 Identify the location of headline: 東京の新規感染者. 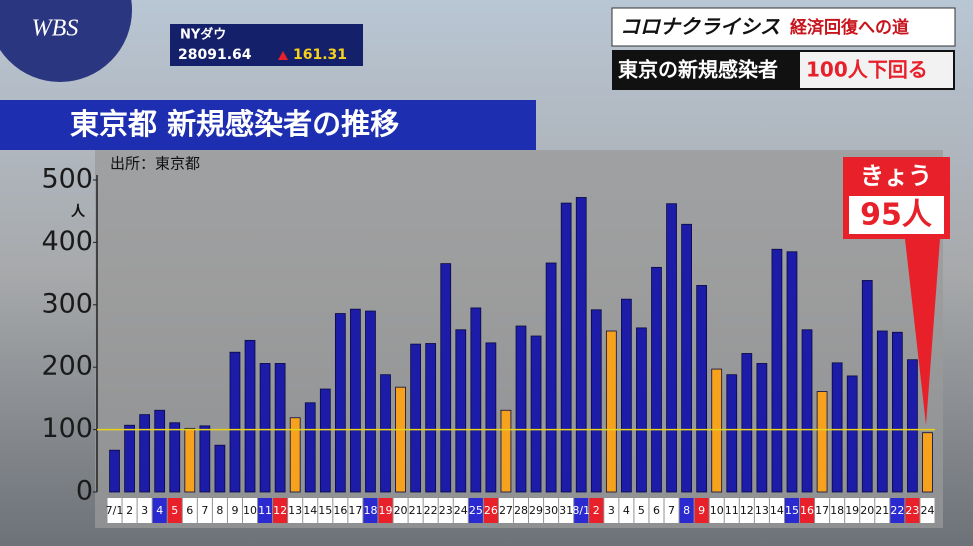
(698, 70).